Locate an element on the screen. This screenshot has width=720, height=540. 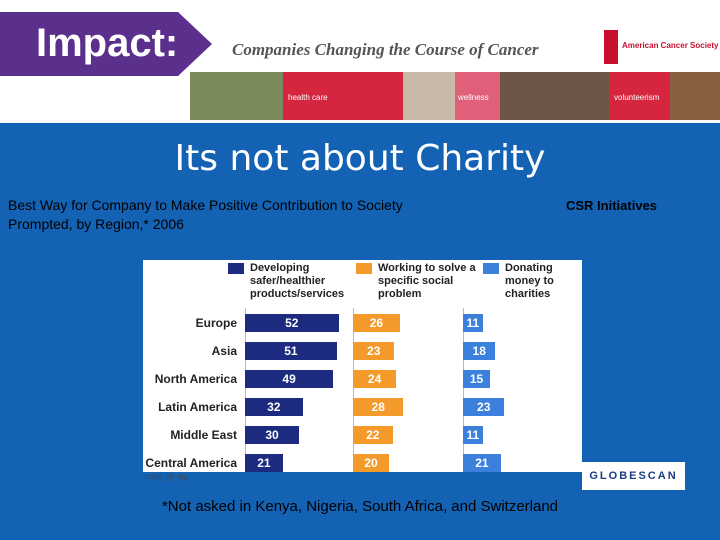
logo-mark is located at coordinates (611, 47).